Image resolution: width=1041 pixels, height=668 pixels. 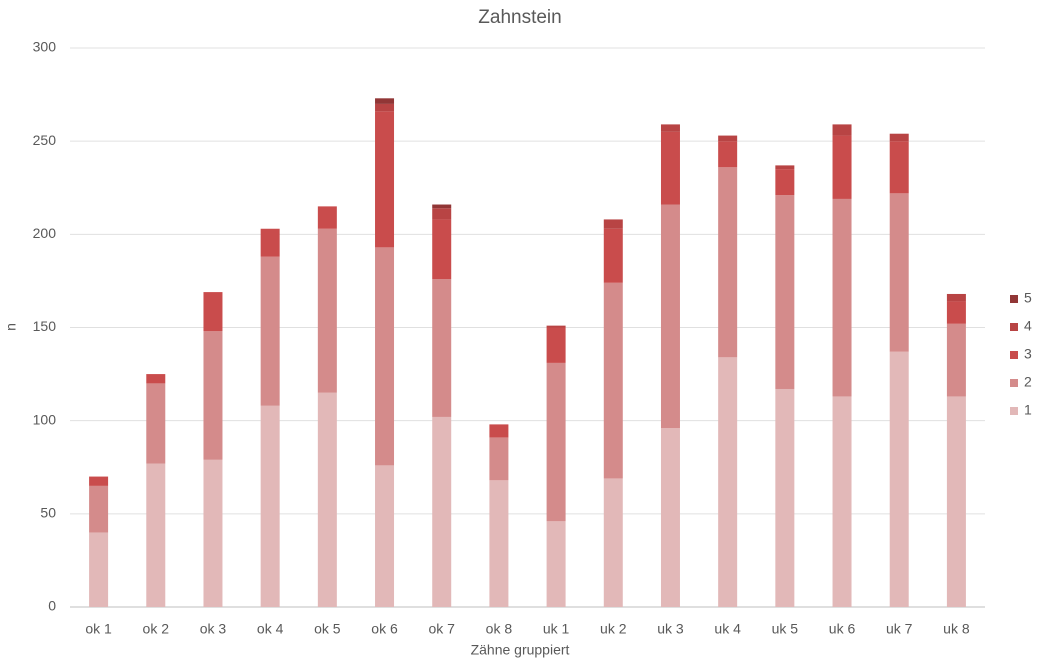 What do you see at coordinates (1028, 326) in the screenshot?
I see `legend-label: 4` at bounding box center [1028, 326].